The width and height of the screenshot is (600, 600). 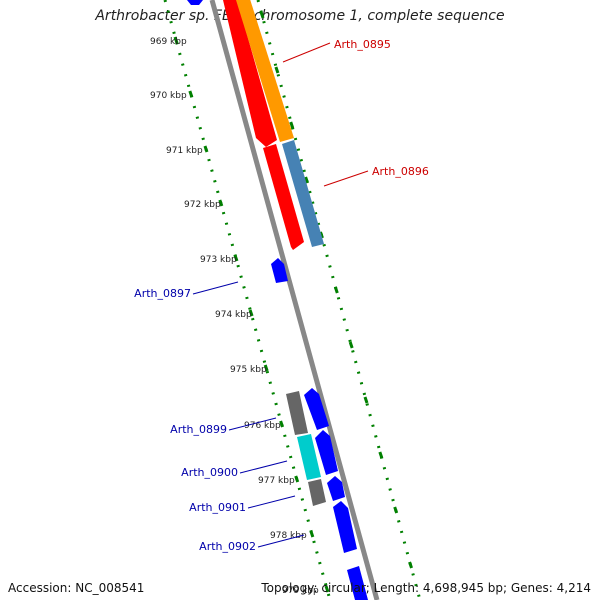 What do you see at coordinates (362, 44) in the screenshot?
I see `gene-label: Arth_0895` at bounding box center [362, 44].